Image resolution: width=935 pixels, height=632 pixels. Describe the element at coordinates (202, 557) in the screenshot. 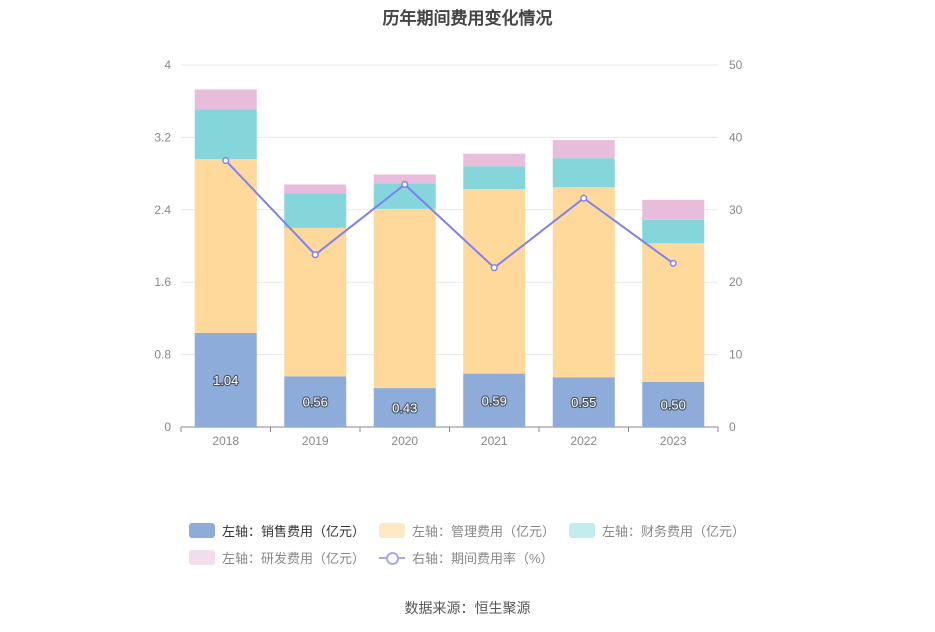

I see `legend-swatch-rnd` at that location.